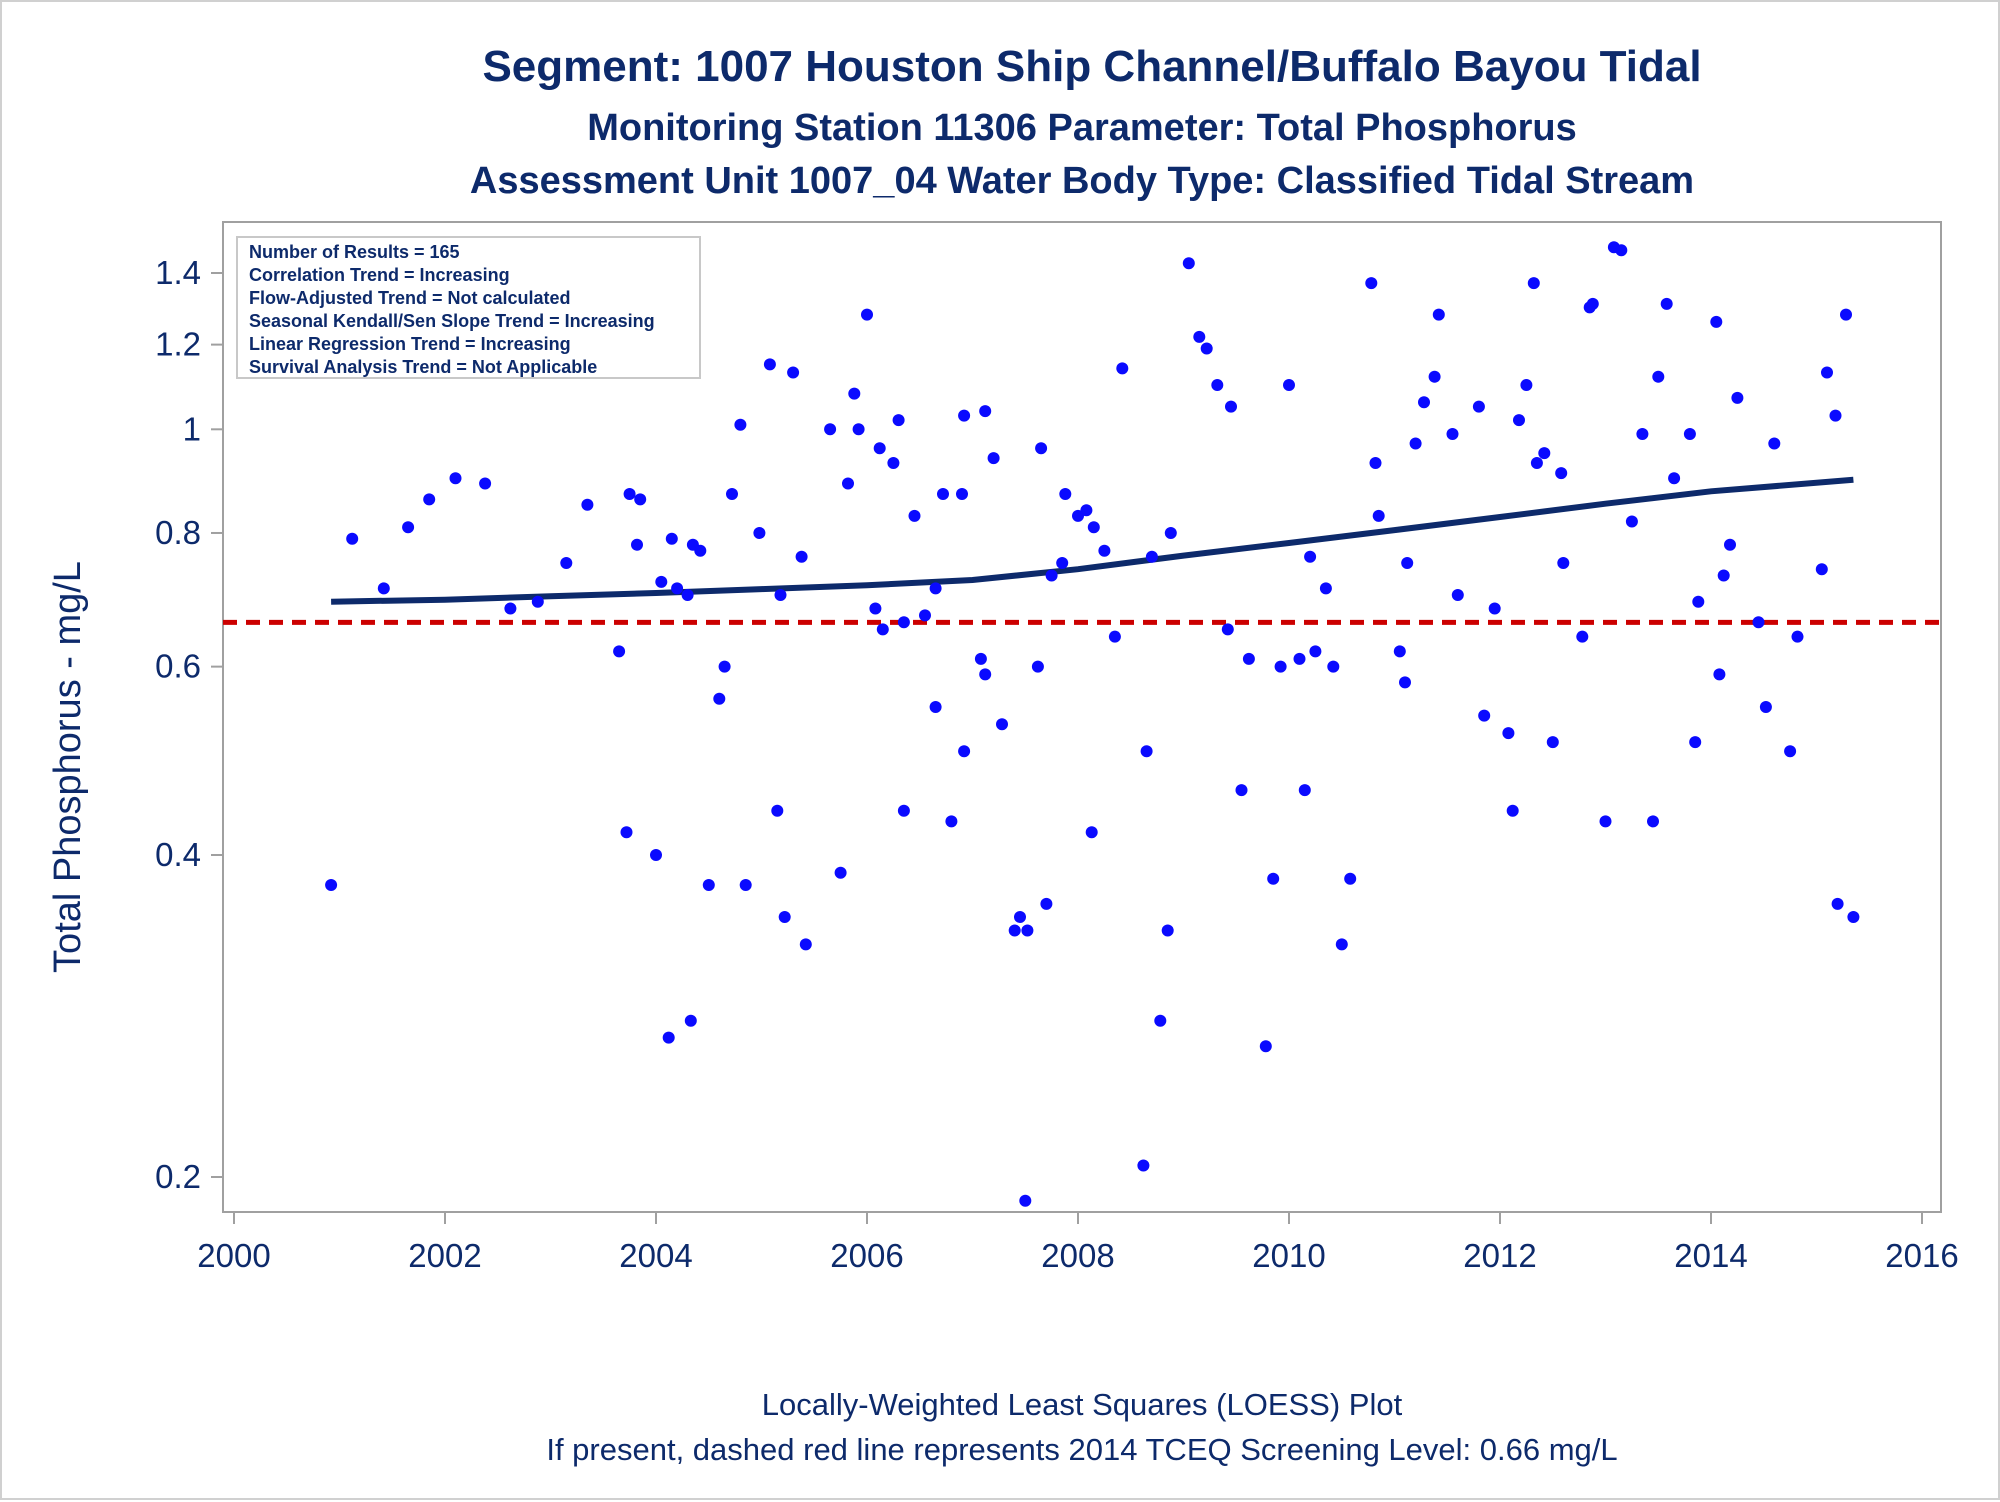 This screenshot has height=1502, width=2000. What do you see at coordinates (189, 724) in the screenshot?
I see `y-axis: 0.2 0.4 0.6 0.8 1 1.2 1.4` at bounding box center [189, 724].